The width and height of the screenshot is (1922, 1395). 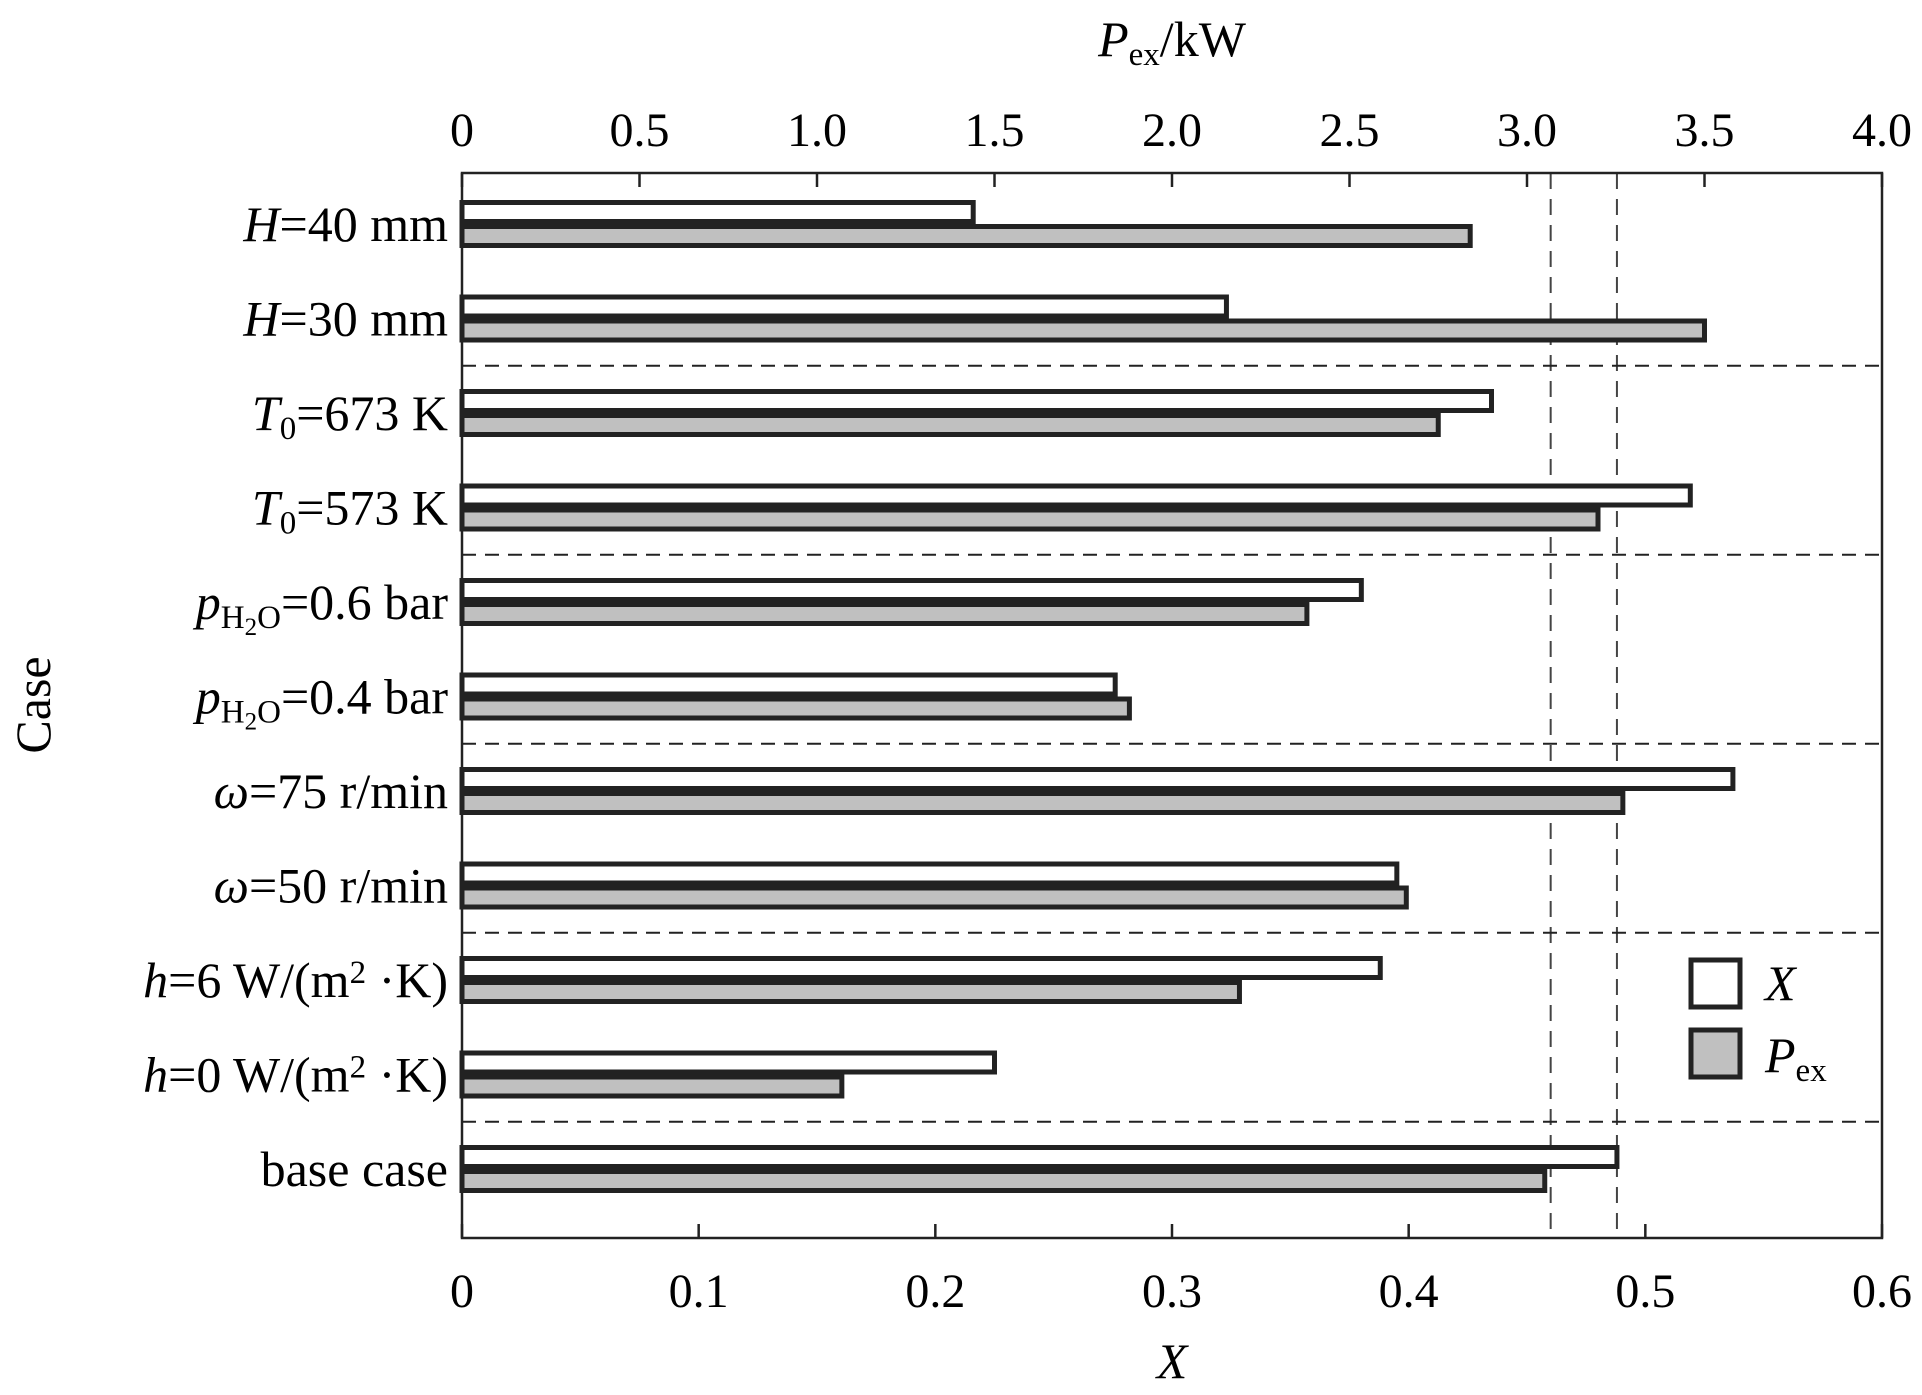 What do you see at coordinates (33, 704) in the screenshot?
I see `y-axis-title: Case` at bounding box center [33, 704].